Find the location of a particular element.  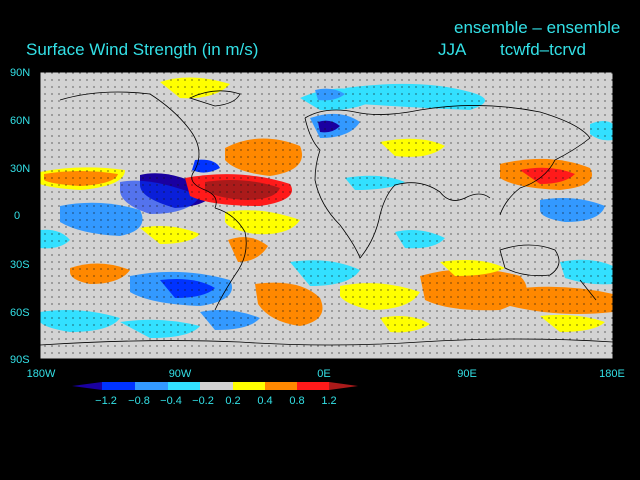

colorbar-label: 0.2 is located at coordinates (233, 401).